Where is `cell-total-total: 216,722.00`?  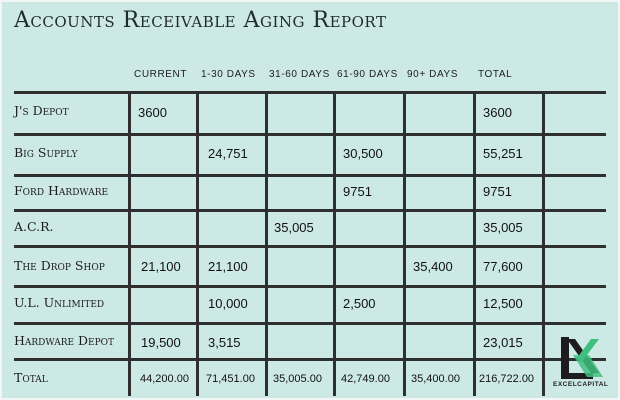 cell-total-total: 216,722.00 is located at coordinates (507, 379).